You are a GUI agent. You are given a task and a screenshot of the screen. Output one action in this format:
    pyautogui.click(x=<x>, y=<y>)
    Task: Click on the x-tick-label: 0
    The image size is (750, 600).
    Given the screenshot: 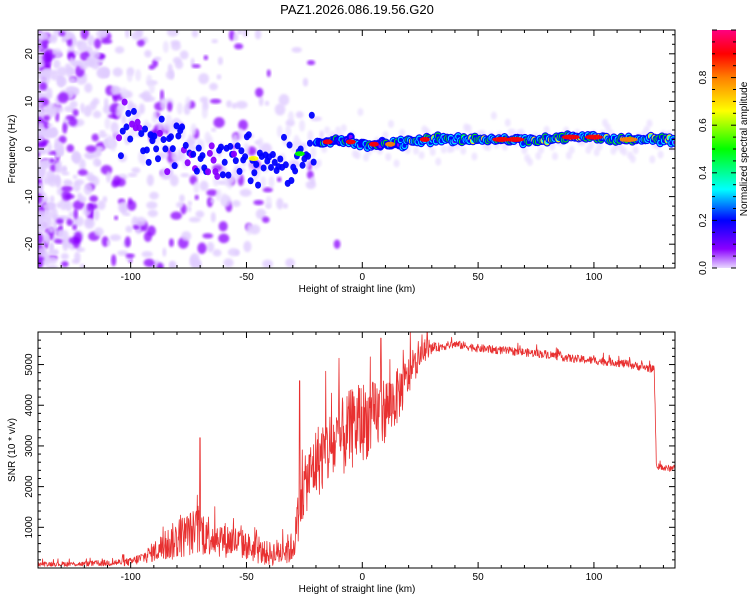 What is the action you would take?
    pyautogui.click(x=363, y=577)
    